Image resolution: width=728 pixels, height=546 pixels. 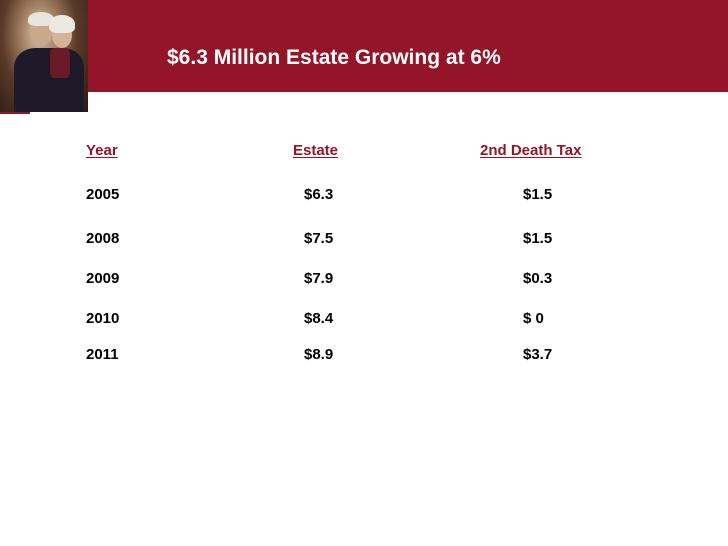 I want to click on photo-figure-hair-man, so click(x=41, y=19).